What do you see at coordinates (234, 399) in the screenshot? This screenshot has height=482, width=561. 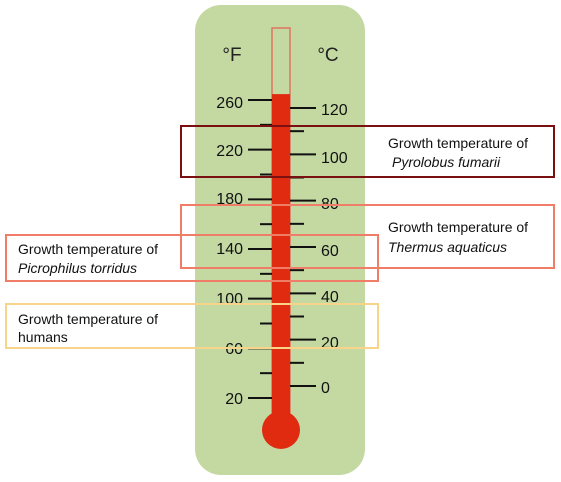 I see `fahrenheit-label: 20` at bounding box center [234, 399].